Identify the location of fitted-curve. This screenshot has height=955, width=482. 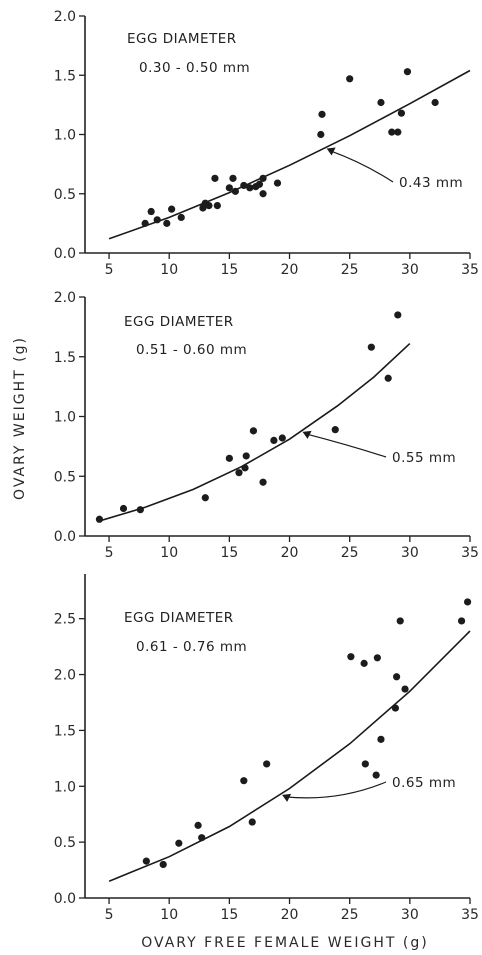
(289, 154).